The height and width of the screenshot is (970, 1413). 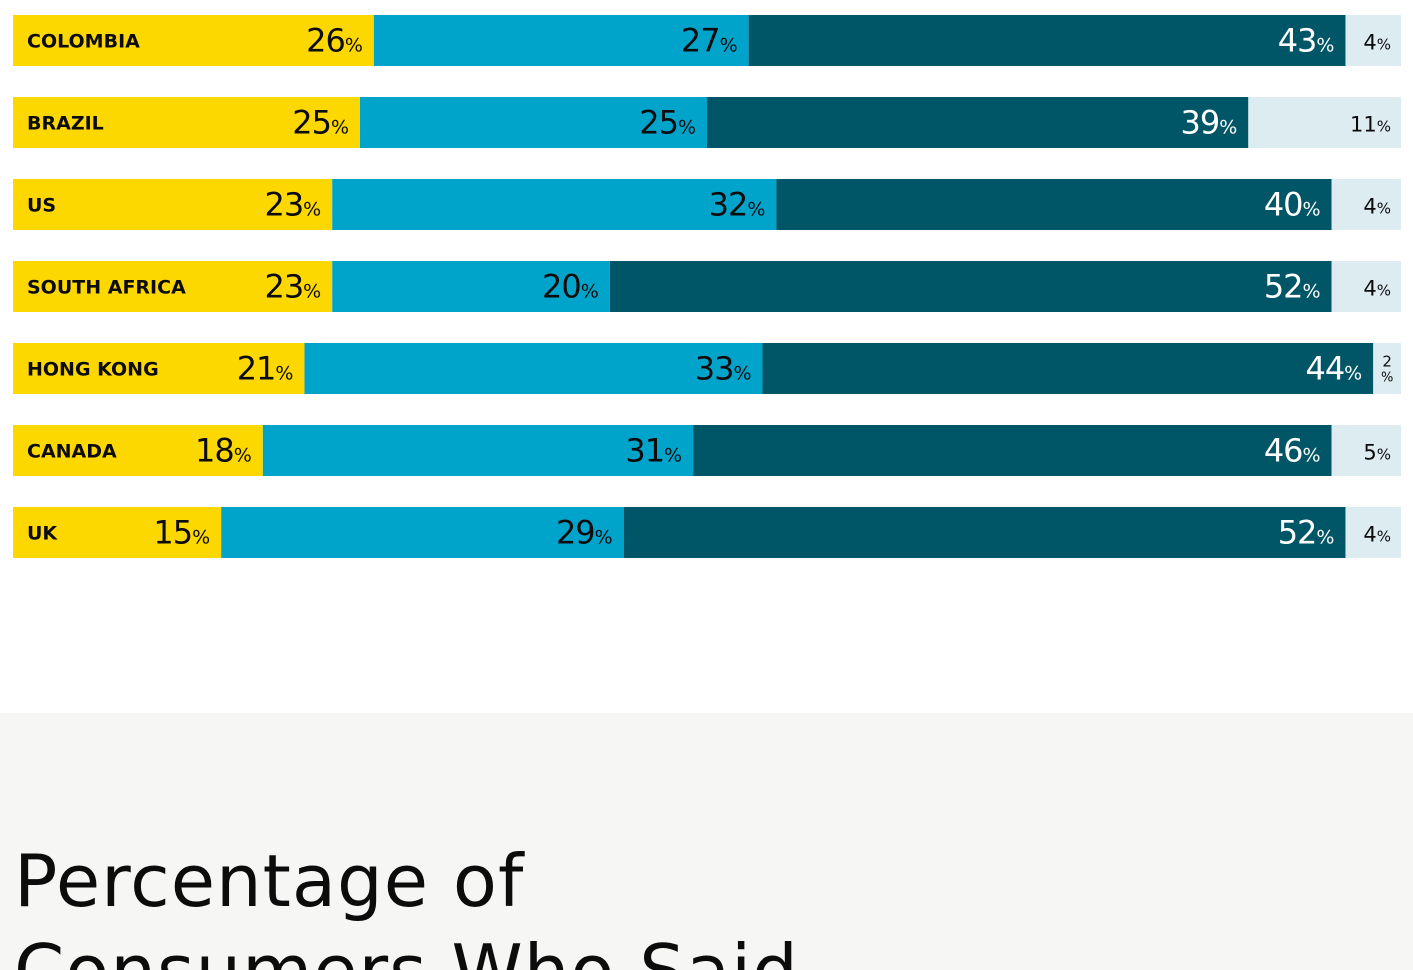 I want to click on data-label-value: 15, so click(x=172, y=533).